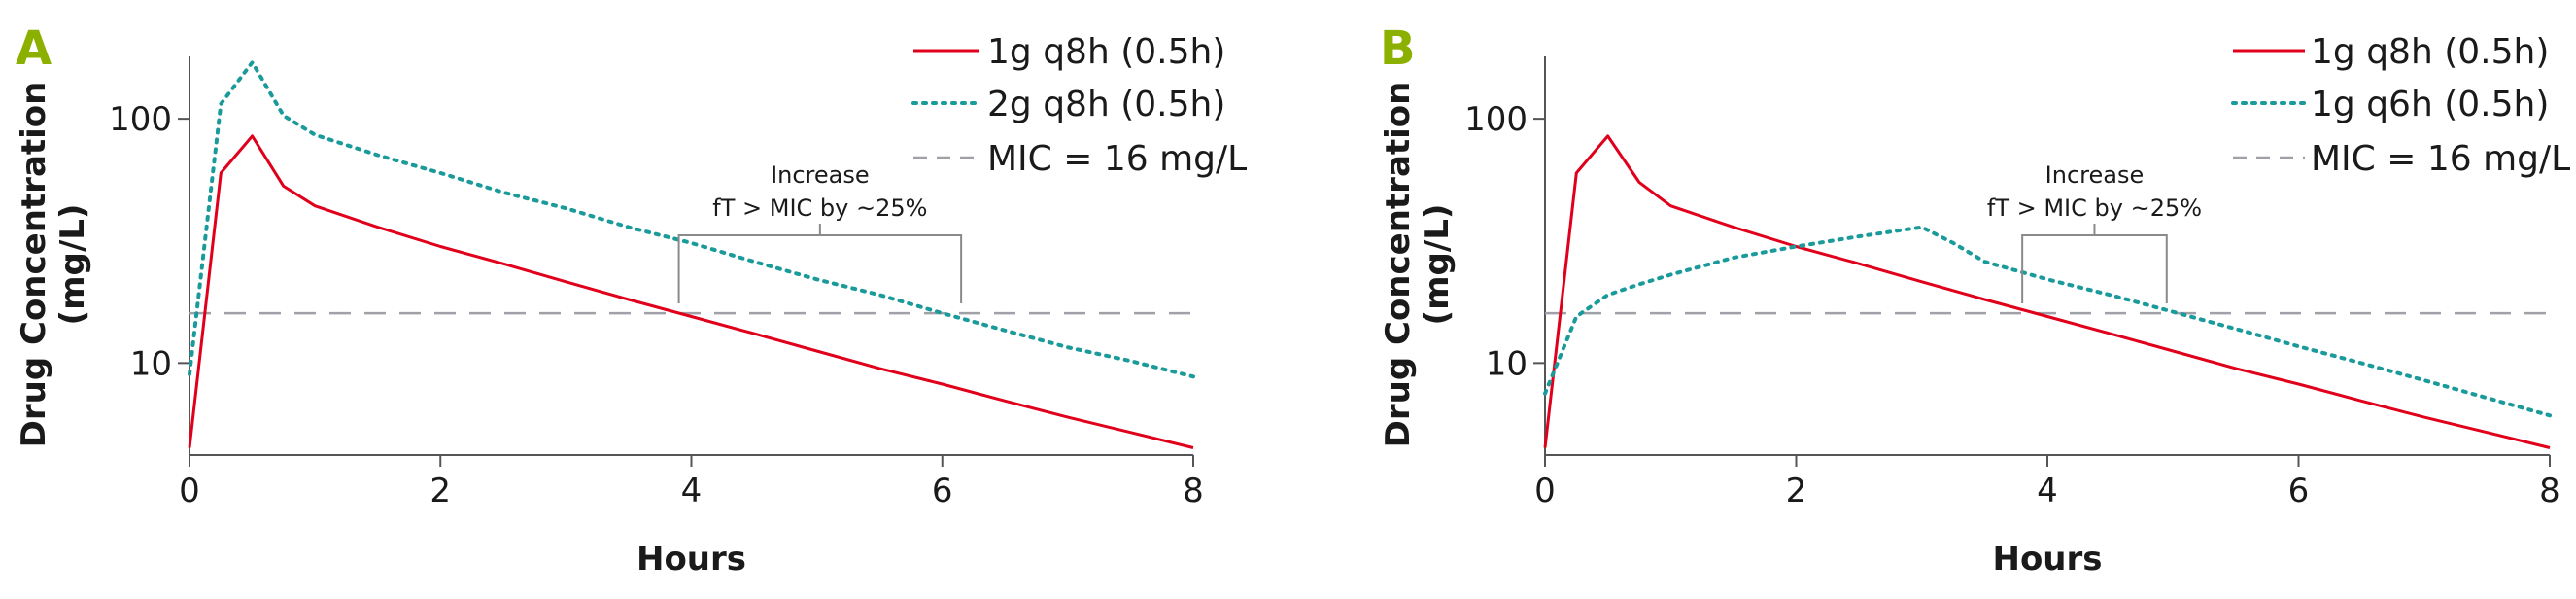  What do you see at coordinates (1106, 105) in the screenshot?
I see `legend-label: 2g q8h (0.5h)` at bounding box center [1106, 105].